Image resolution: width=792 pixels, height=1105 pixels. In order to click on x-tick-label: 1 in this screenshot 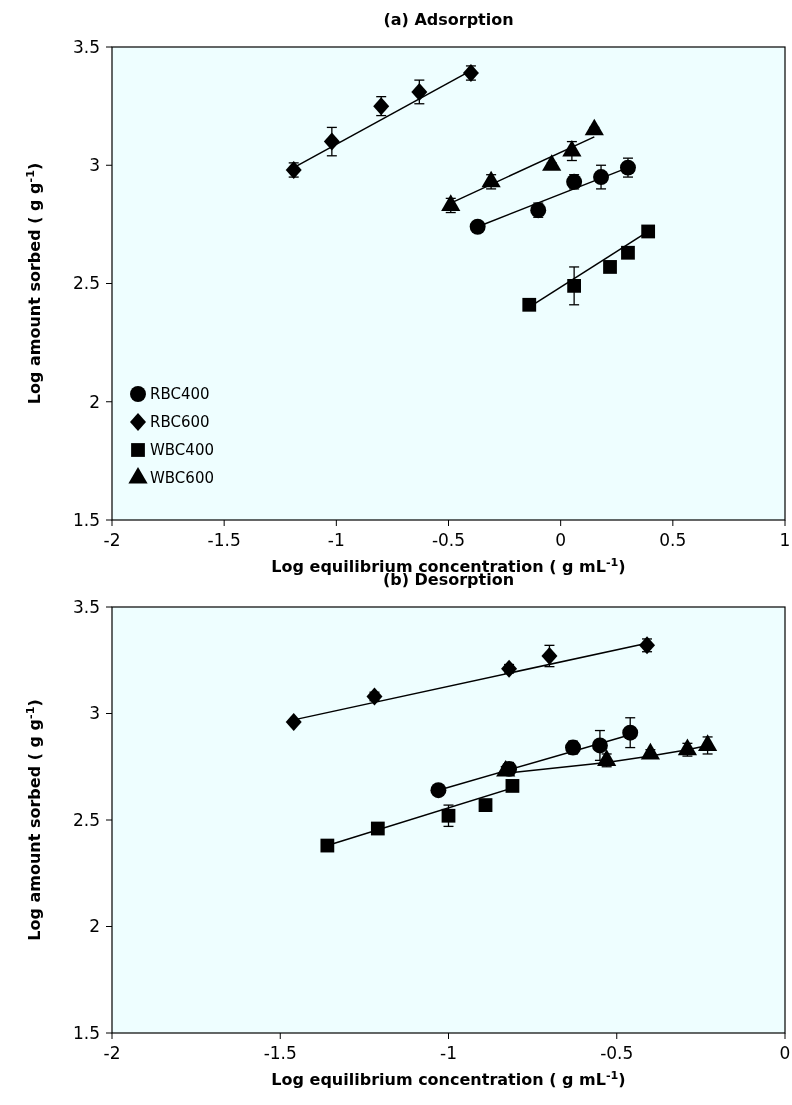, I will do `click(785, 540)`.